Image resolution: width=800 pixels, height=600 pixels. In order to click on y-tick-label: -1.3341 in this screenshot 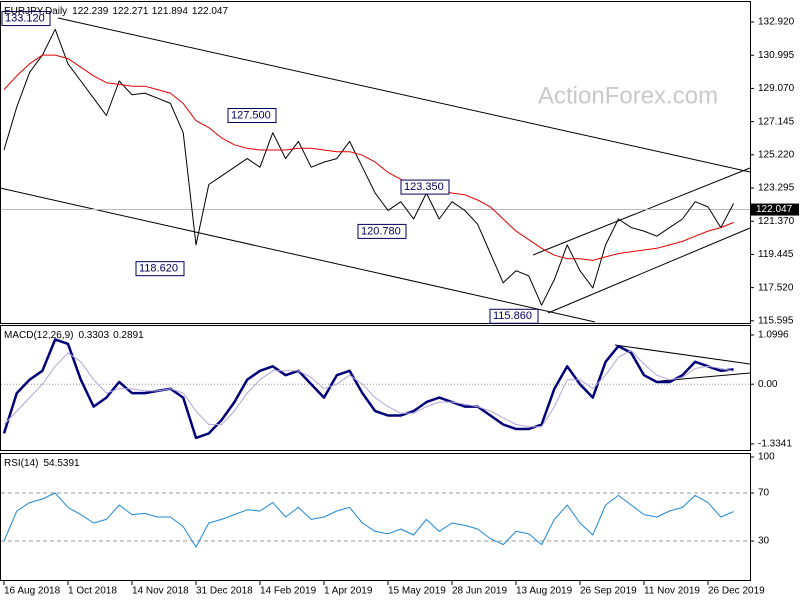, I will do `click(775, 444)`.